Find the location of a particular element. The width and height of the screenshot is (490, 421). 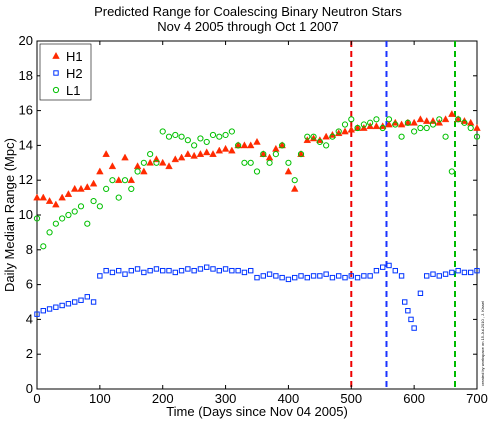

y-tick-label: 2 is located at coordinates (29, 353).